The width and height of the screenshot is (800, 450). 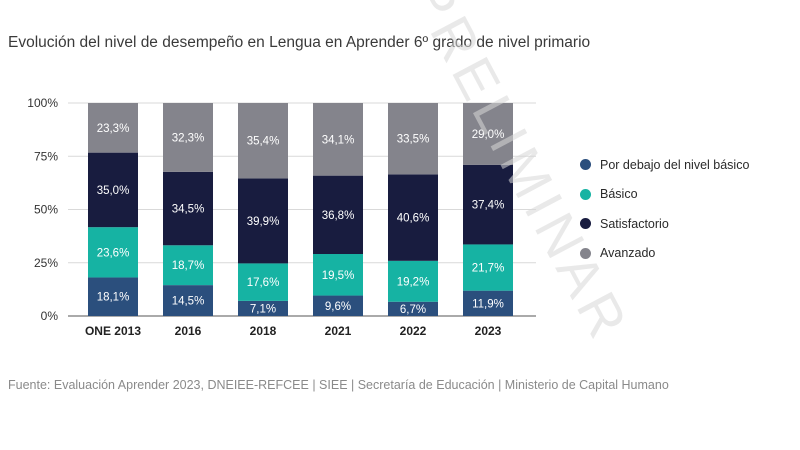 I want to click on data-label: 7,1%, so click(x=263, y=309).